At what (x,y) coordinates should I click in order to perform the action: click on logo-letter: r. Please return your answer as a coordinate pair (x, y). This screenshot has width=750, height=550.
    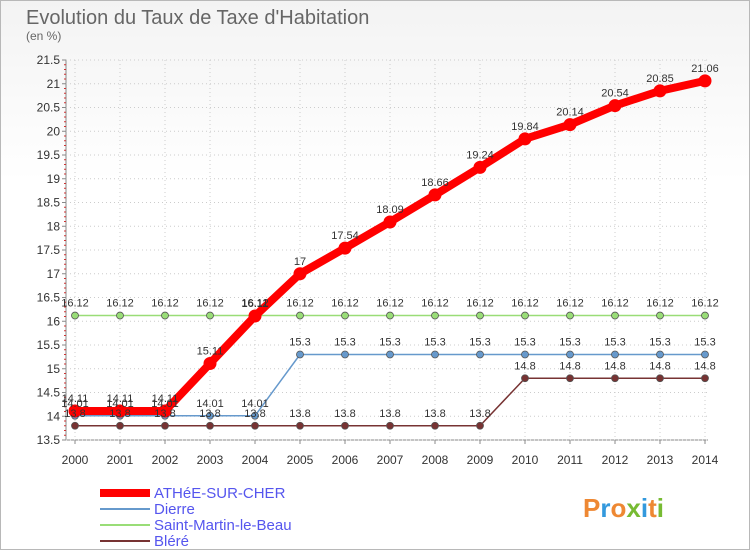
    Looking at the image, I should click on (605, 508).